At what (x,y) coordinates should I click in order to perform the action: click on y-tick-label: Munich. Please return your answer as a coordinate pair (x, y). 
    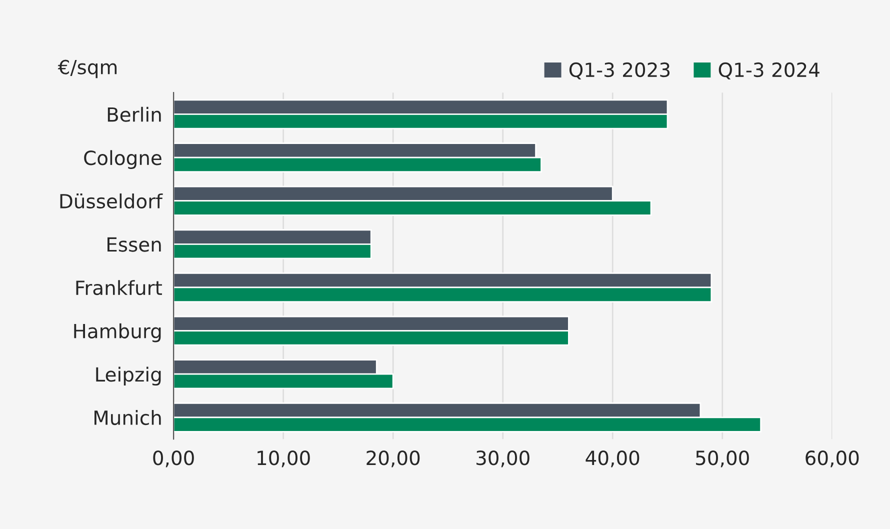
    Looking at the image, I should click on (127, 418).